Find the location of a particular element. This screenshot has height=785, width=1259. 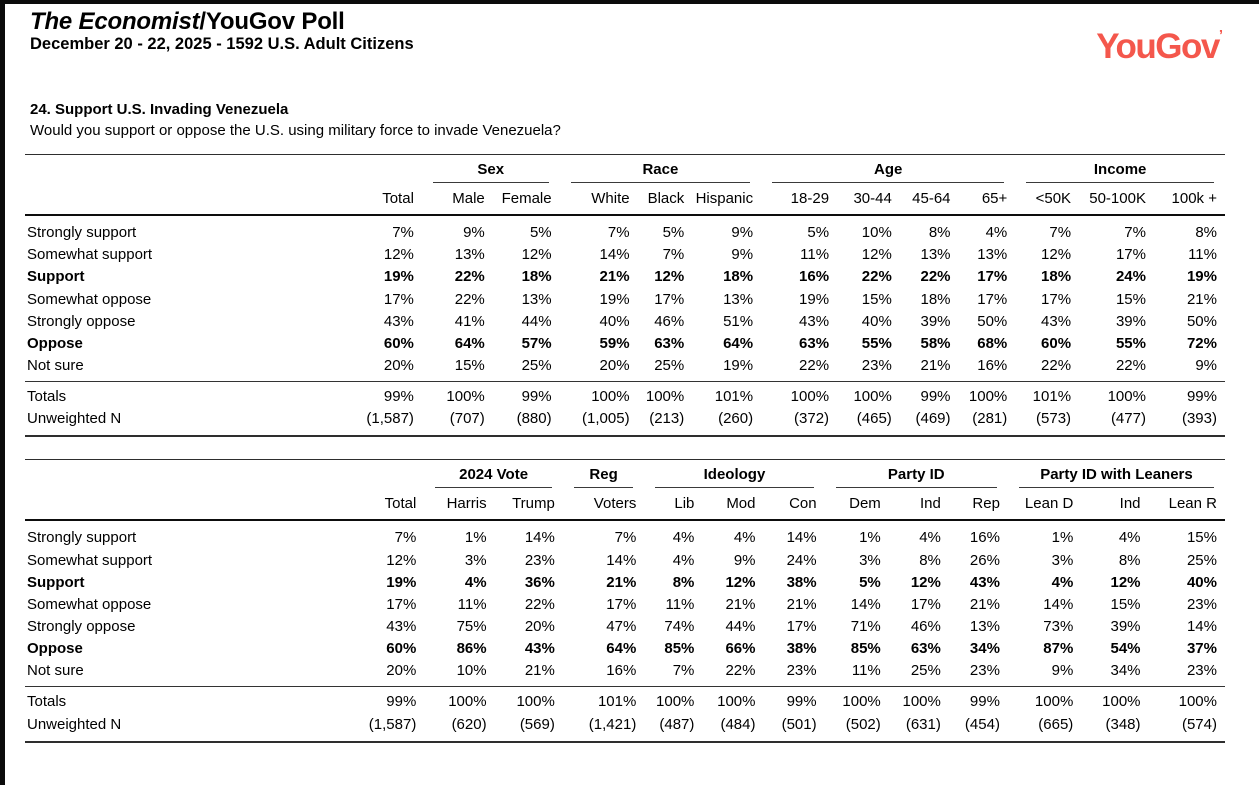

cell-value: (372) is located at coordinates (812, 419).